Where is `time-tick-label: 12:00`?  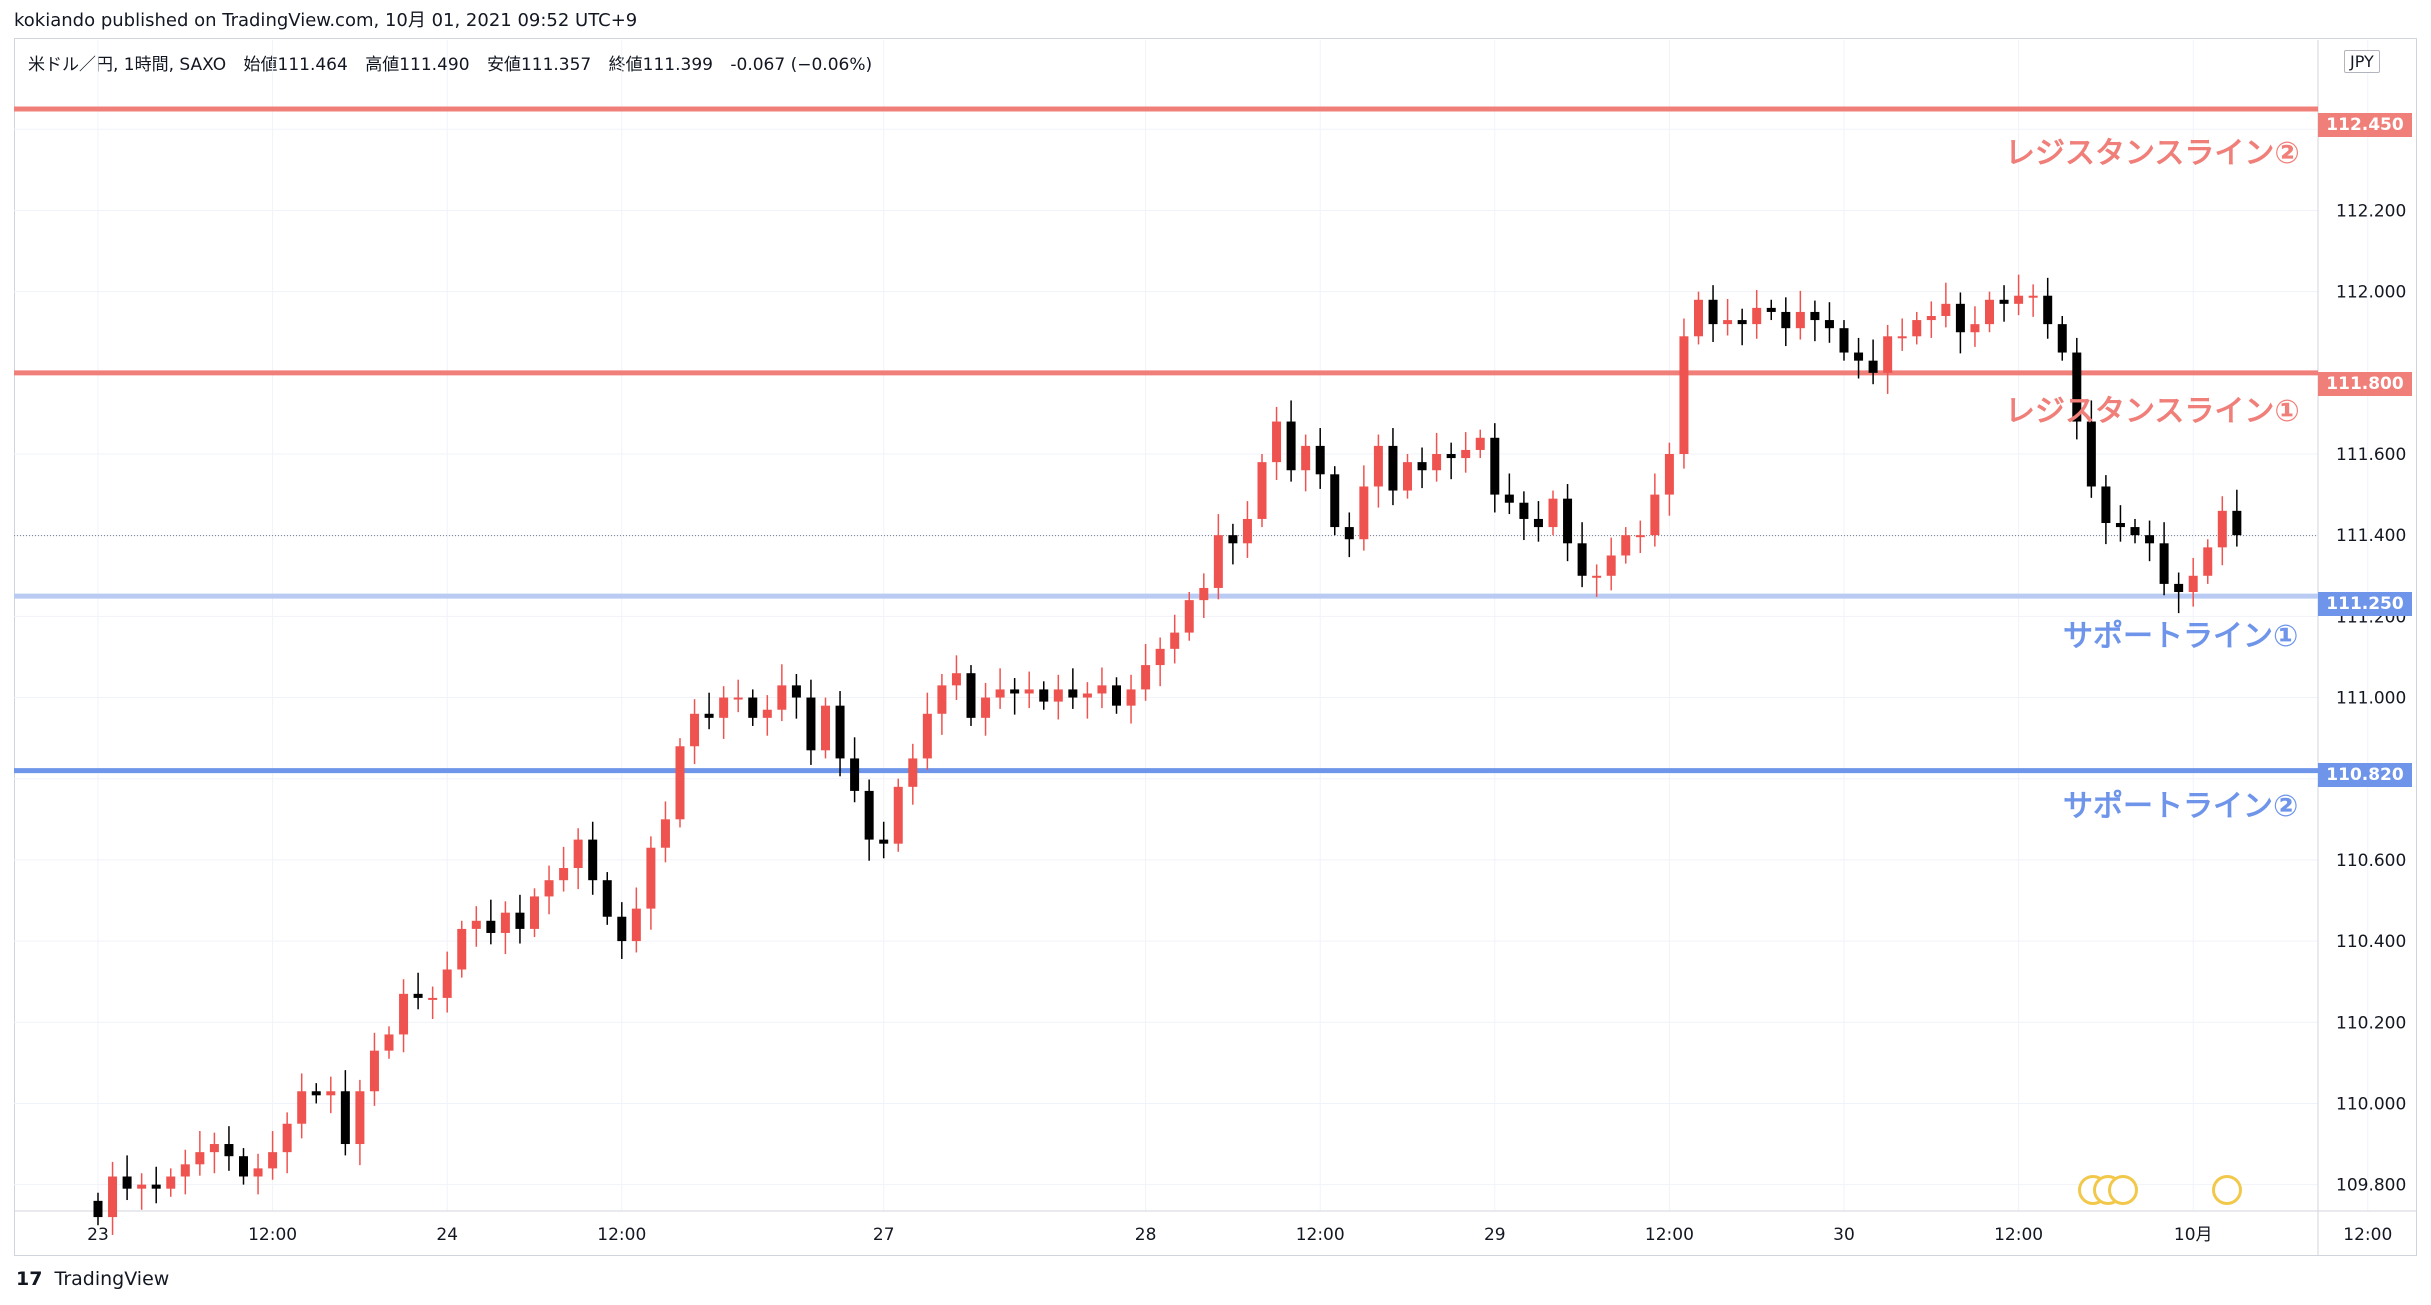
time-tick-label: 12:00 is located at coordinates (2018, 1235).